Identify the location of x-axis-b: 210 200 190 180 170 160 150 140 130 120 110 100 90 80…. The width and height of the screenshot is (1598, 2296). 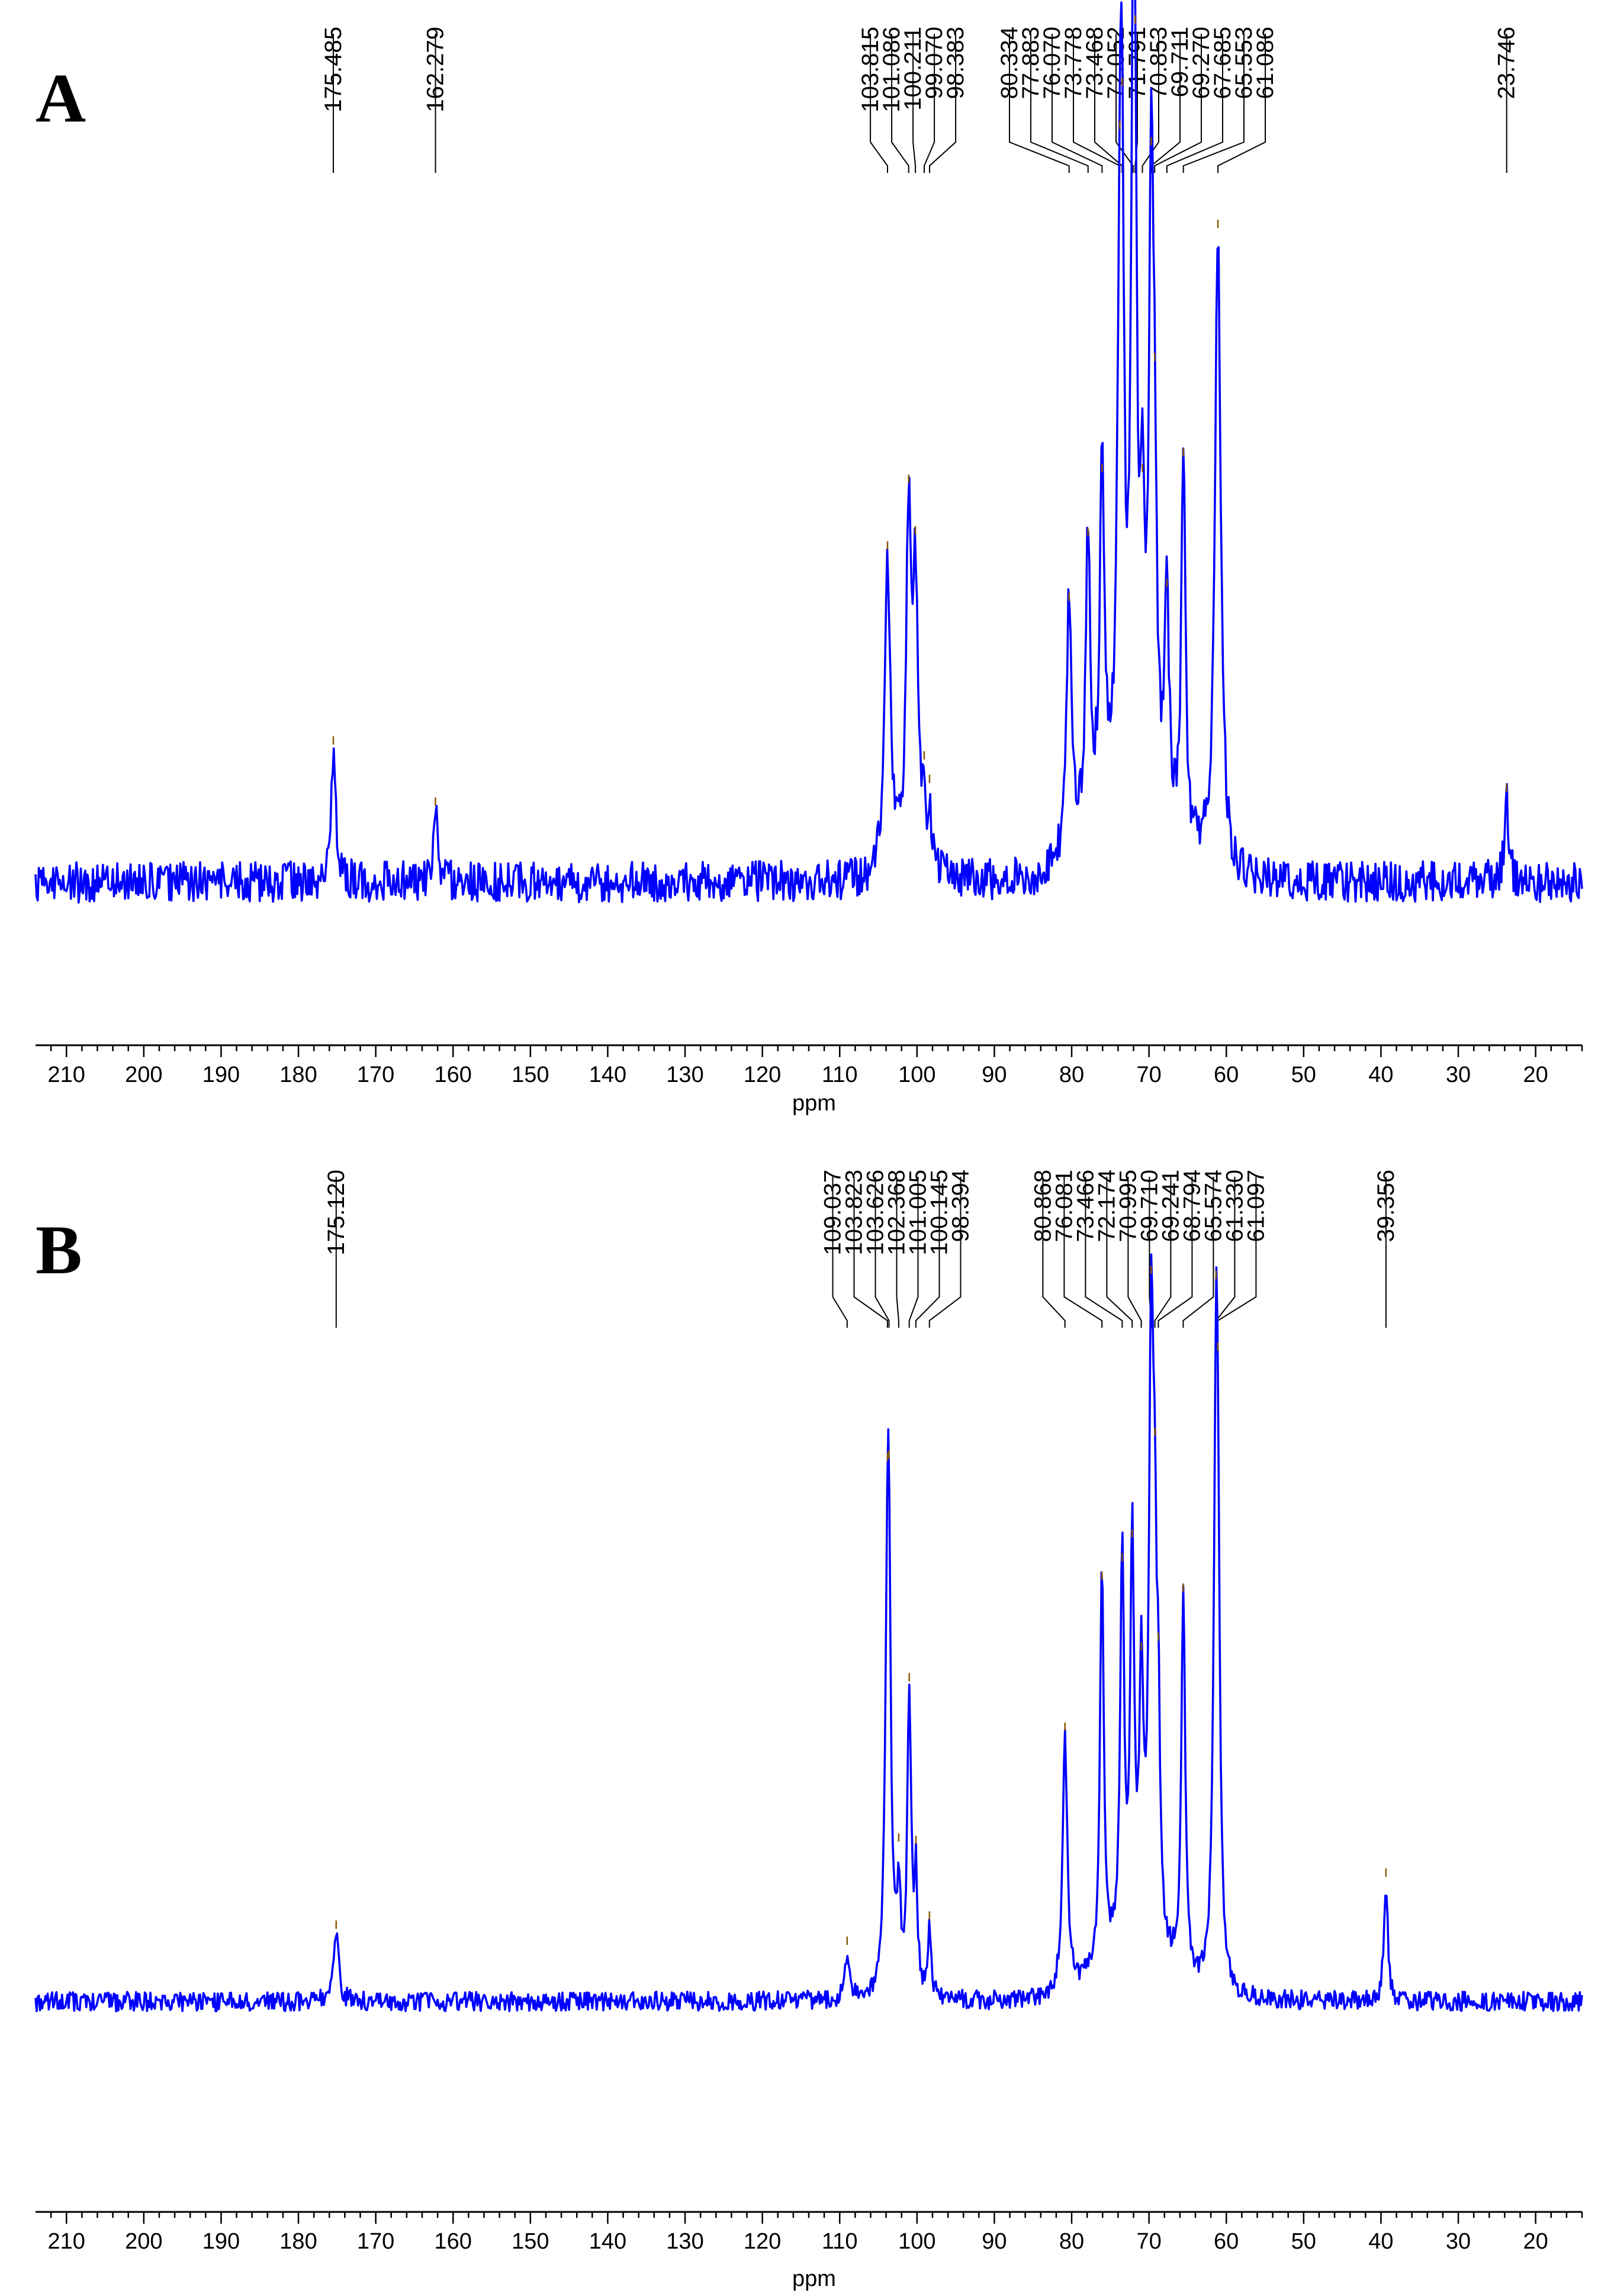
(809, 2232).